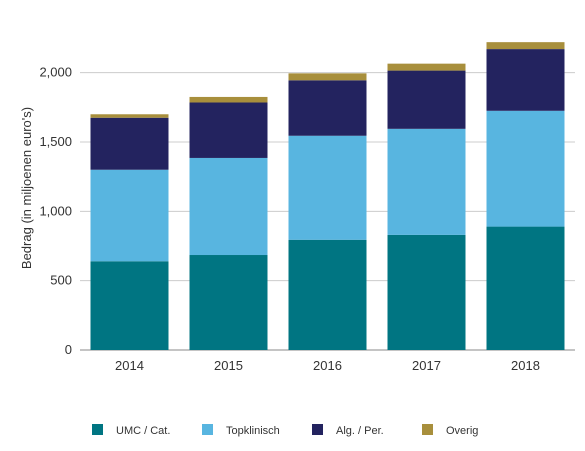 This screenshot has height=451, width=585. Describe the element at coordinates (129, 365) in the screenshot. I see `x-tick-label: 2014` at that location.